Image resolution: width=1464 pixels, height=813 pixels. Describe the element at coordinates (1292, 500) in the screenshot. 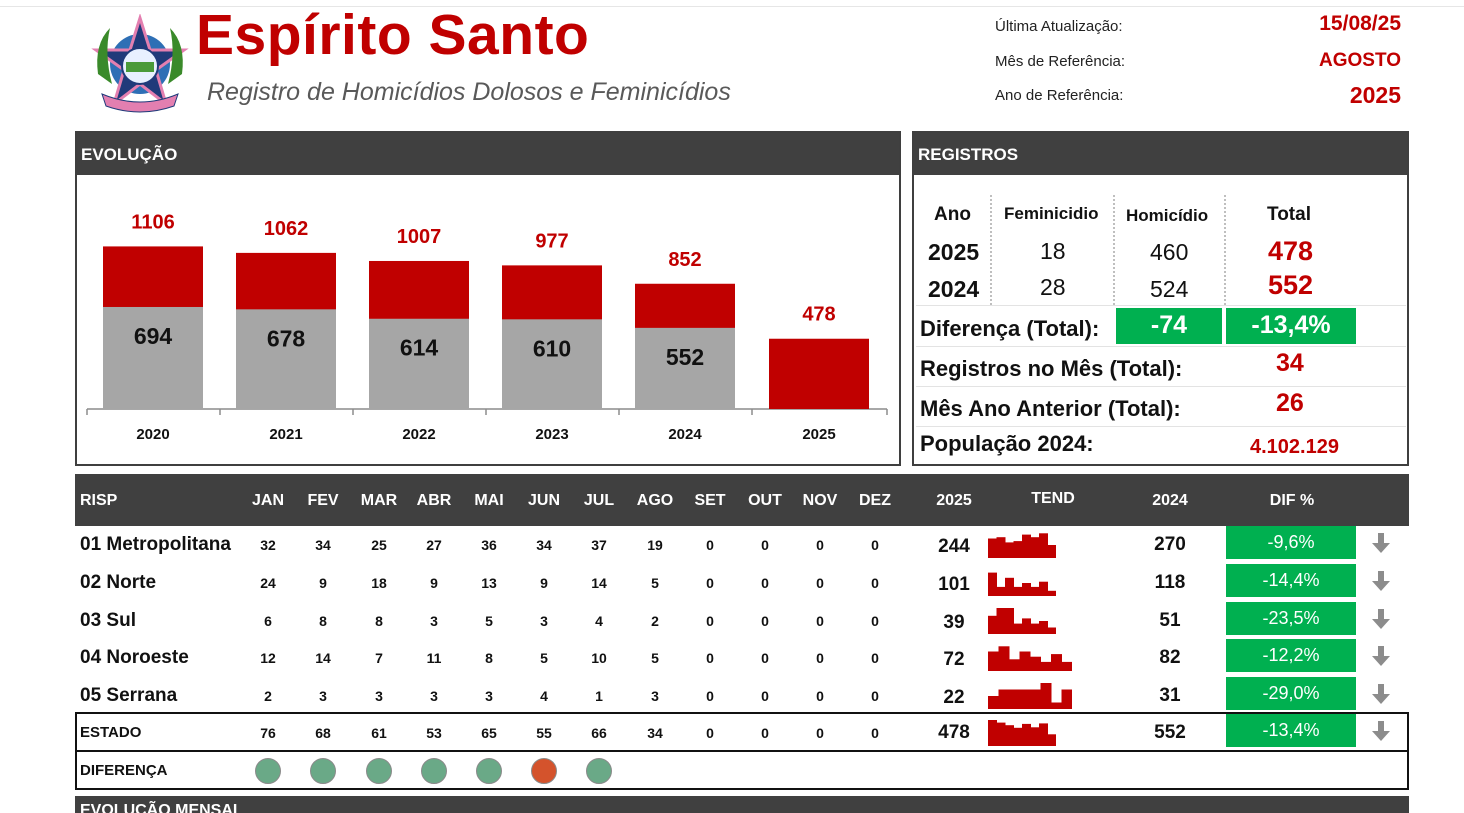

I see `th-dif: DIF %` at that location.